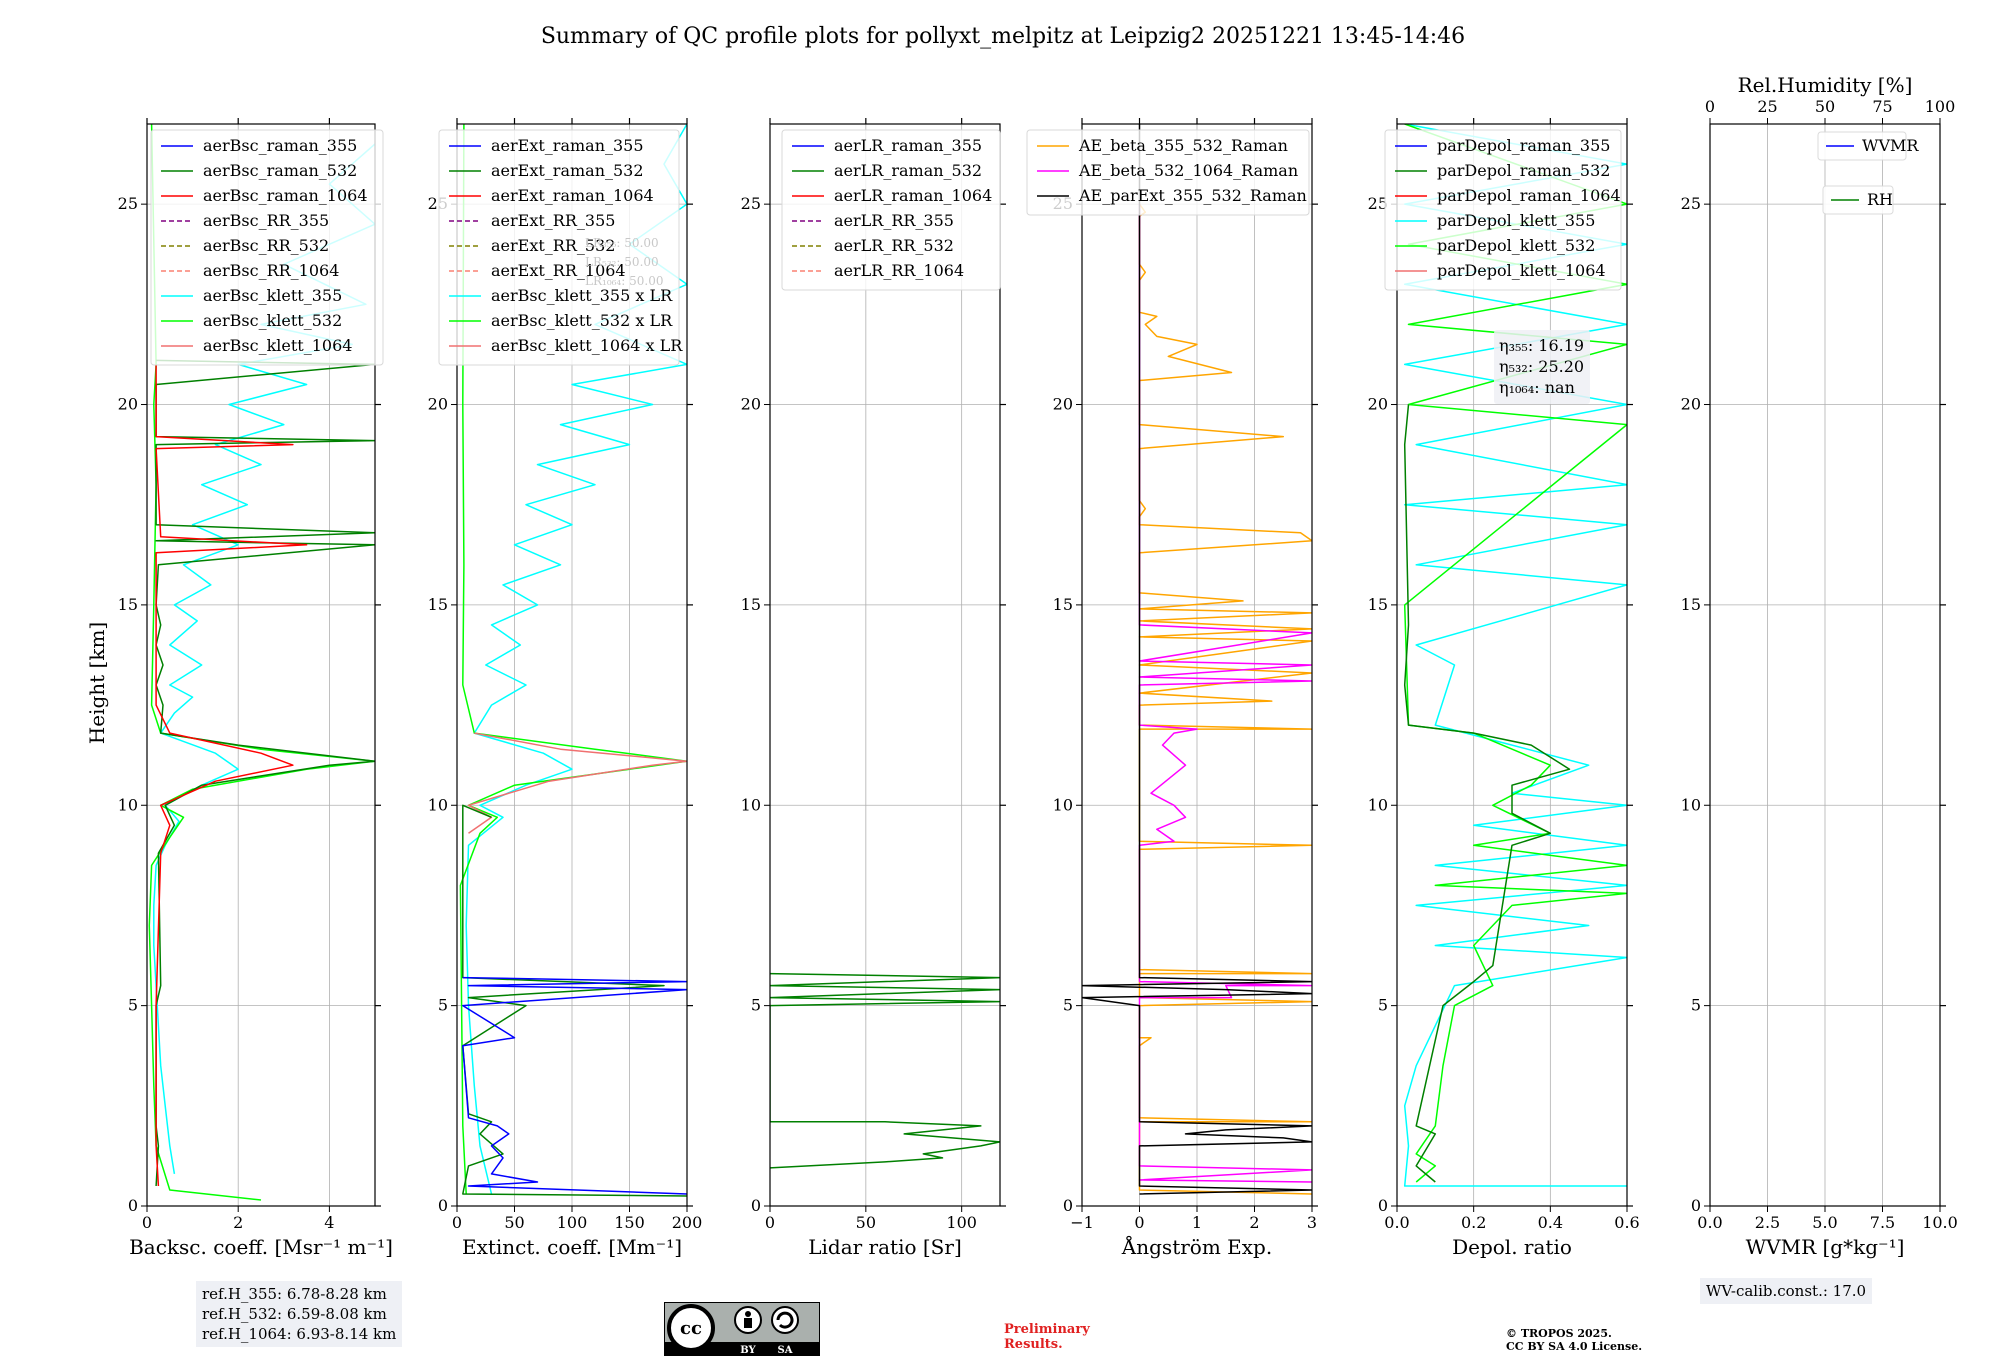 Image resolution: width=2000 pixels, height=1360 pixels. Describe the element at coordinates (1312, 1222) in the screenshot. I see `x-tick-label: 3` at that location.